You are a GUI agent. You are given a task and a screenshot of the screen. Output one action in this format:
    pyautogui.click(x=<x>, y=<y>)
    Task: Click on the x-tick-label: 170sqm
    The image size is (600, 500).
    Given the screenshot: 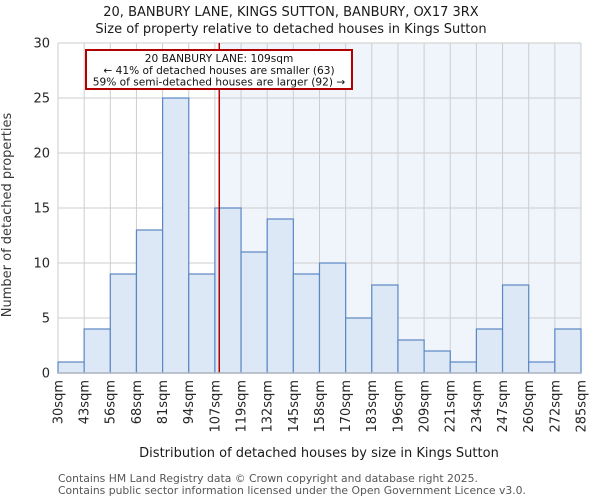 What is the action you would take?
    pyautogui.click(x=346, y=406)
    